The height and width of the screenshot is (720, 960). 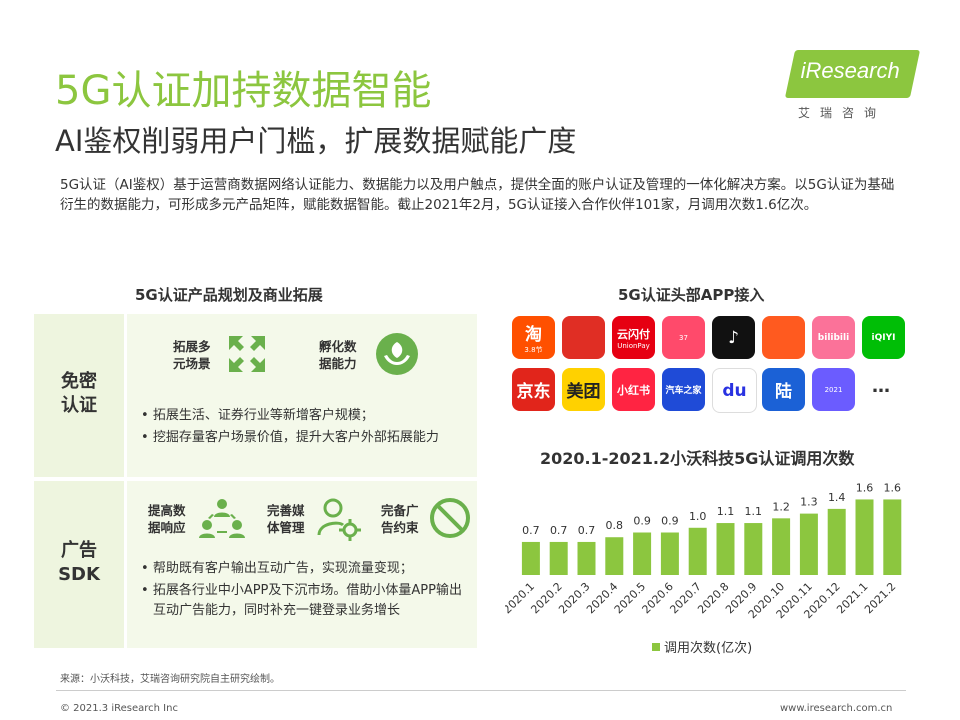 What do you see at coordinates (586, 558) in the screenshot?
I see `bar-2020.3` at bounding box center [586, 558].